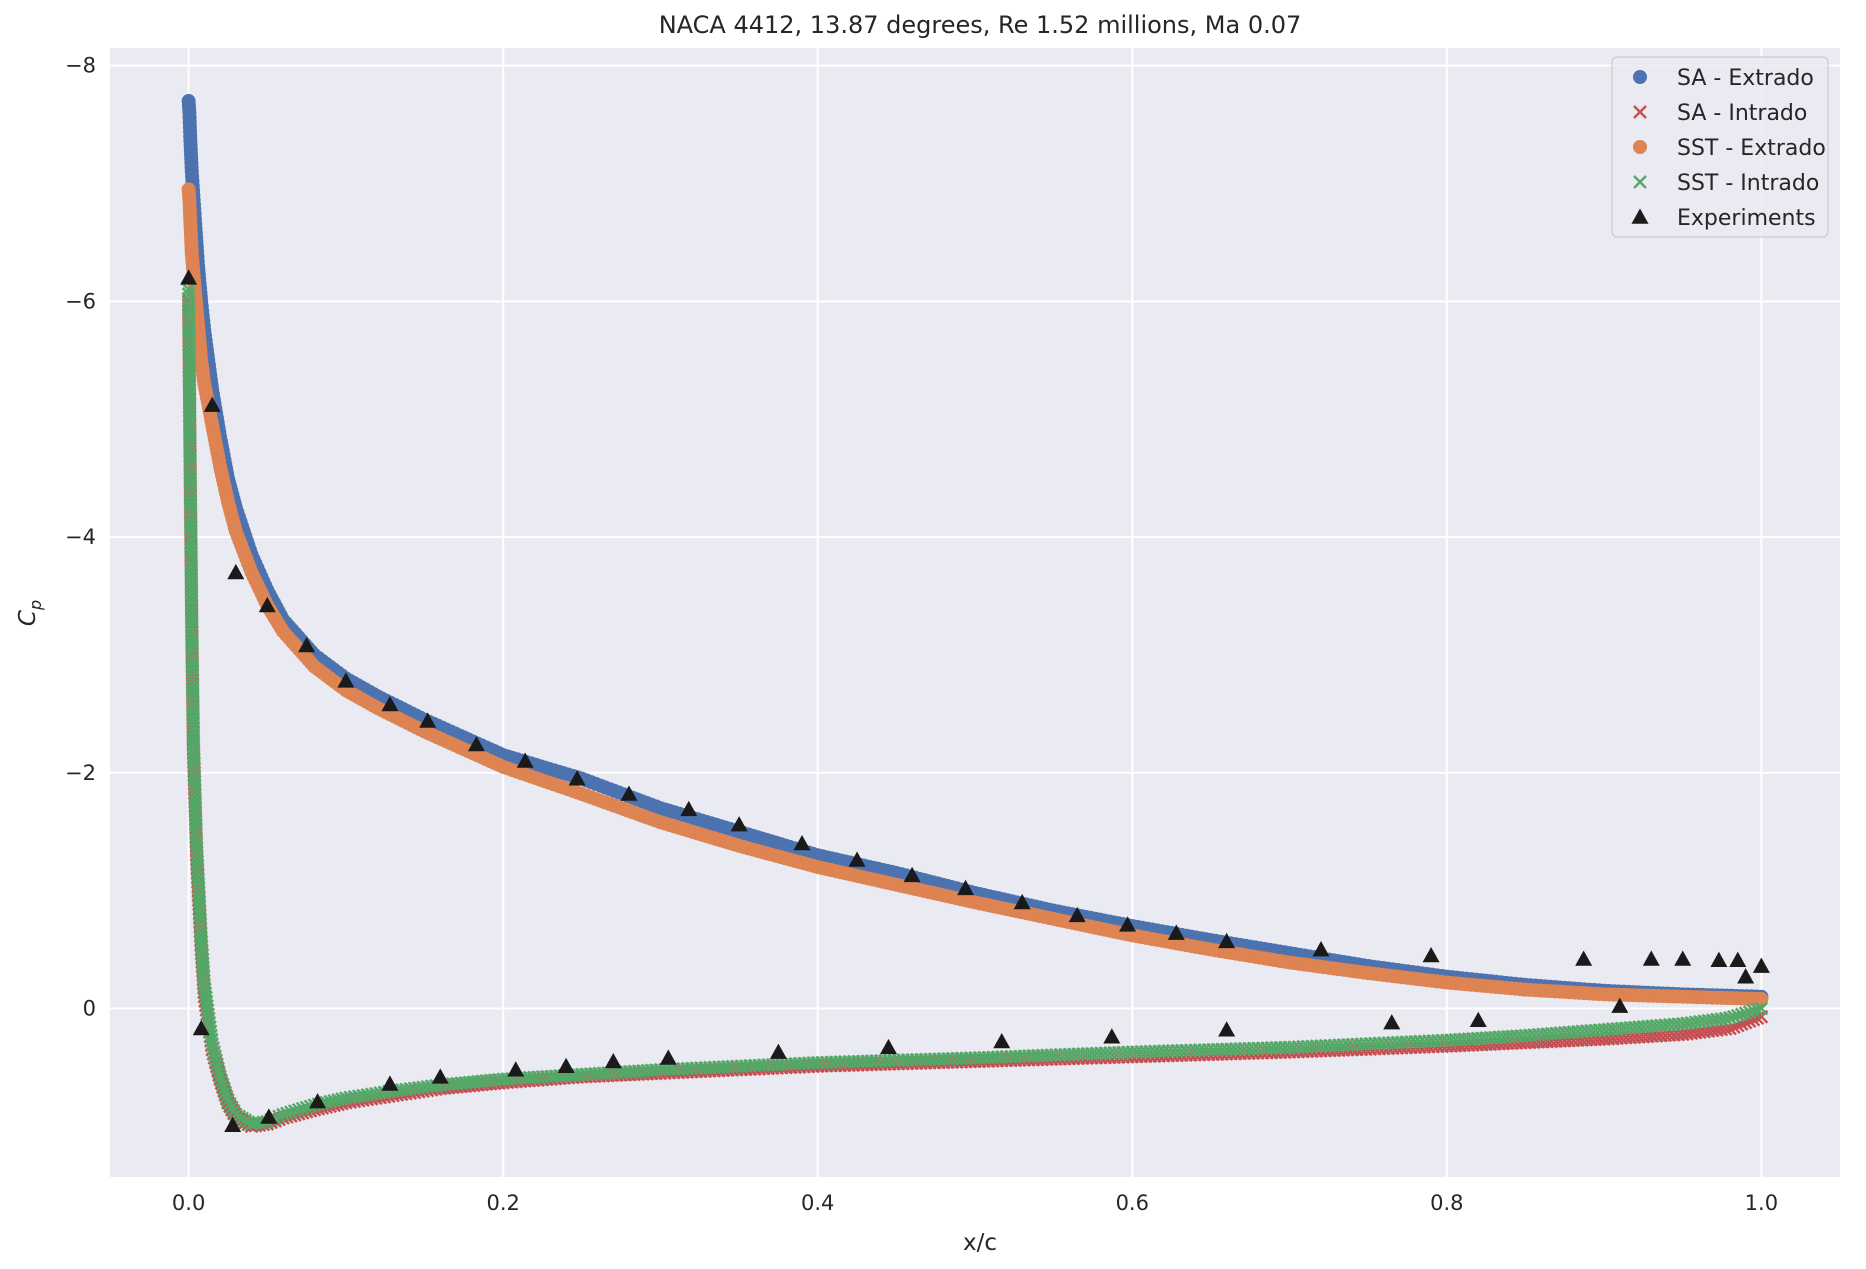 This screenshot has width=1866, height=1269. Describe the element at coordinates (1746, 218) in the screenshot. I see `legend-label: Experiments` at that location.